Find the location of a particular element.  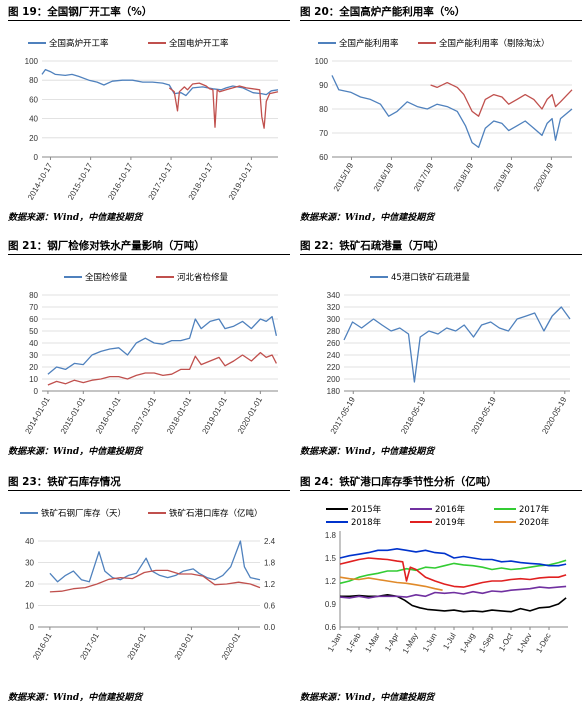

y-tick-label: 300 is located at coordinates (334, 319).